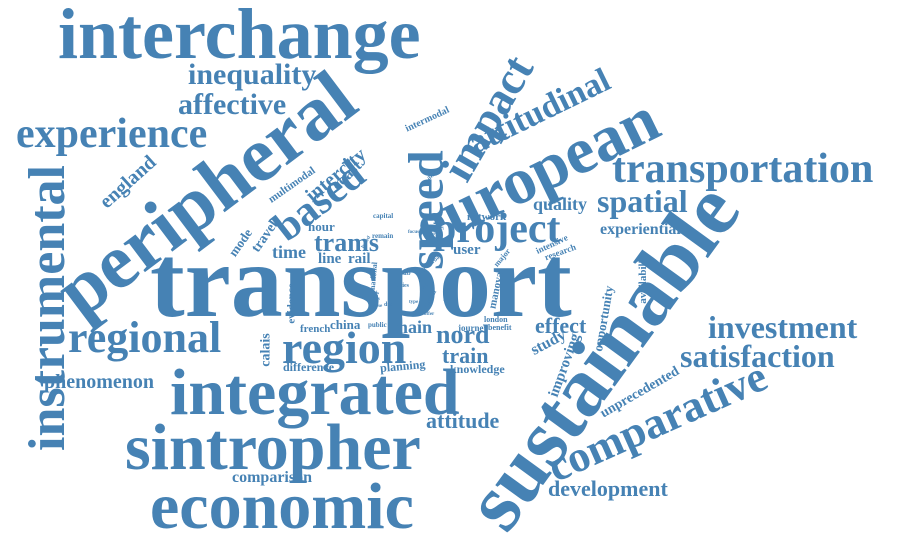  I want to click on word-calais: calais, so click(267, 349).